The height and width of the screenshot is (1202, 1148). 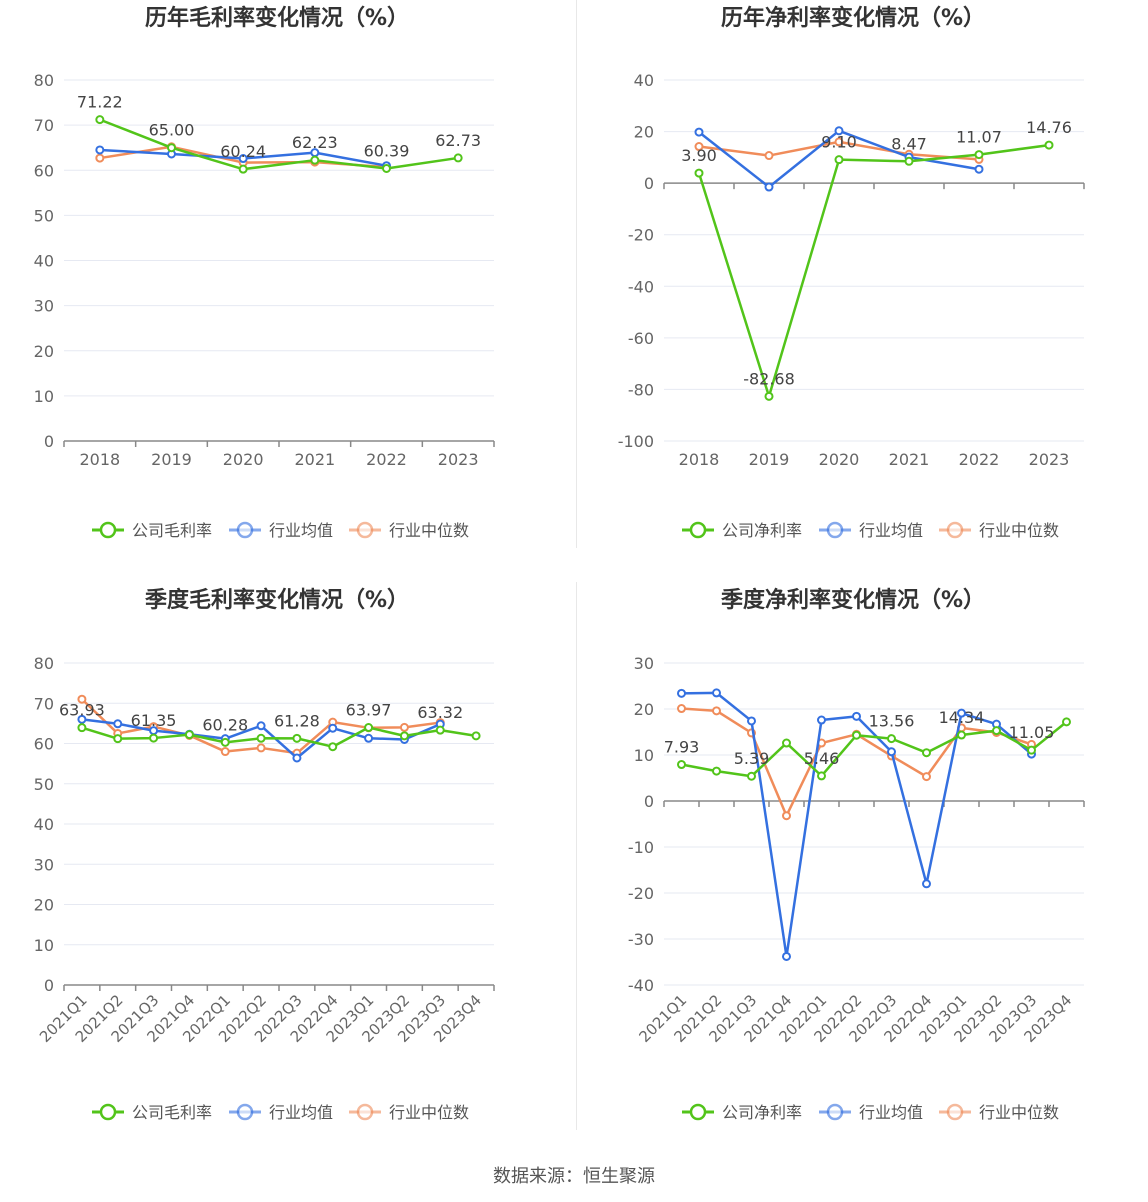 What do you see at coordinates (429, 1112) in the screenshot?
I see `legend-label: 行业中位数` at bounding box center [429, 1112].